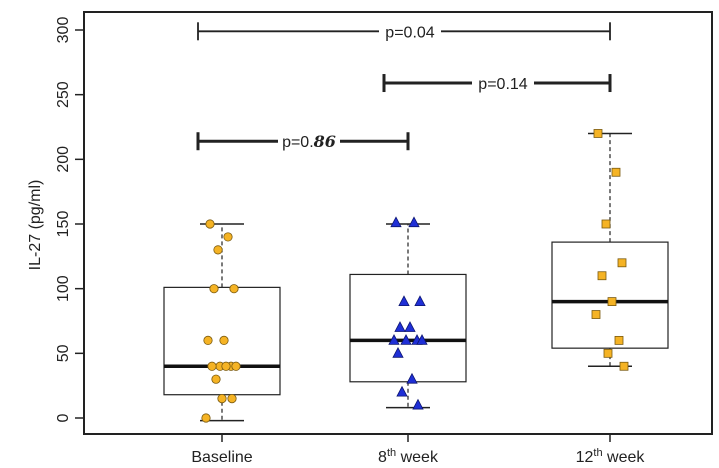 The height and width of the screenshot is (468, 719). What do you see at coordinates (63, 159) in the screenshot?
I see `y-tick-label: 200` at bounding box center [63, 159].